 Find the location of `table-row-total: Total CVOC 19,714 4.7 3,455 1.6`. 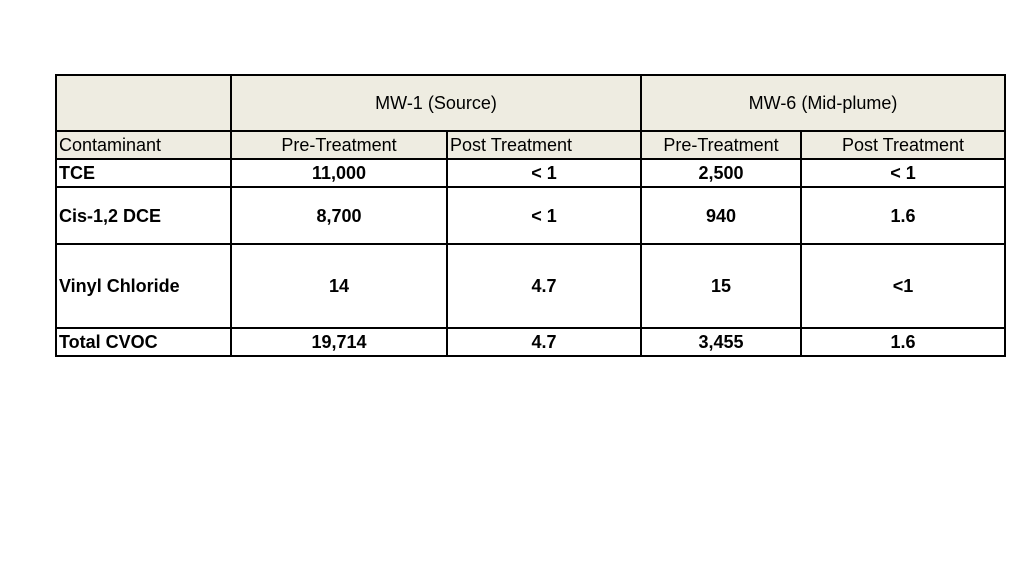

table-row-total: Total CVOC 19,714 4.7 3,455 1.6 is located at coordinates (530, 342).